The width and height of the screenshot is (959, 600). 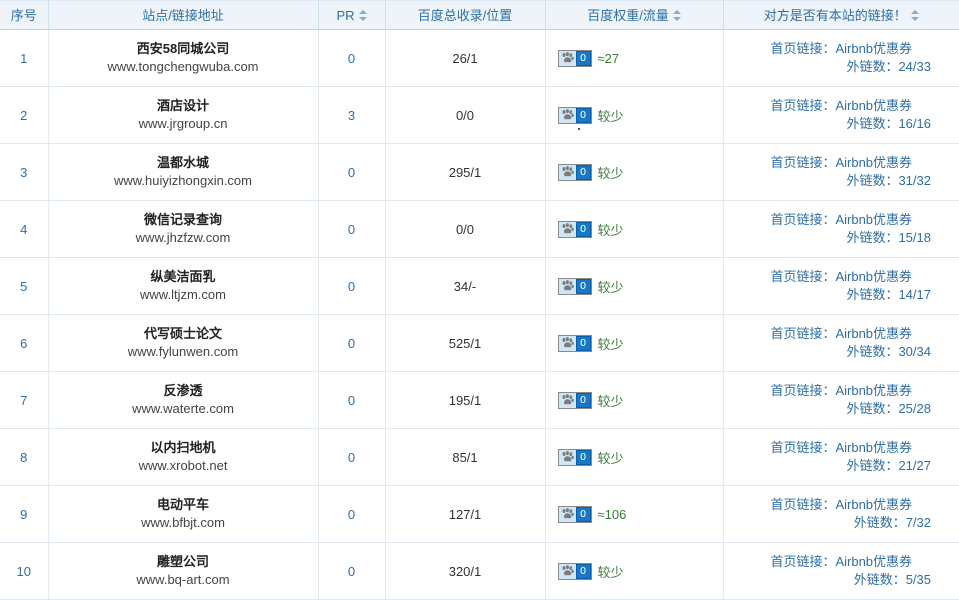 I want to click on site-url: www.ltjzm.com, so click(x=183, y=294).